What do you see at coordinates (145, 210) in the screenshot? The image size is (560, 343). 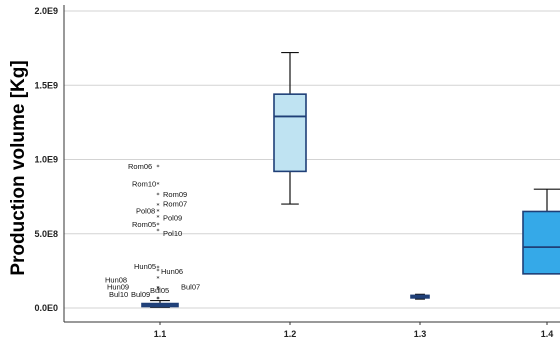 I see `outlier-label: Pol08` at bounding box center [145, 210].